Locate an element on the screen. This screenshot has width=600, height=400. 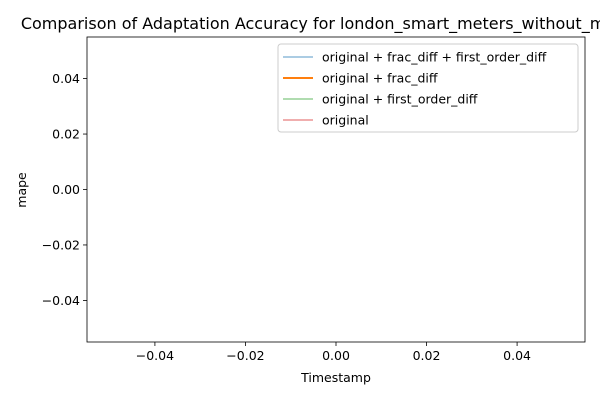
x-tick-label: 0.02 is located at coordinates (427, 355).